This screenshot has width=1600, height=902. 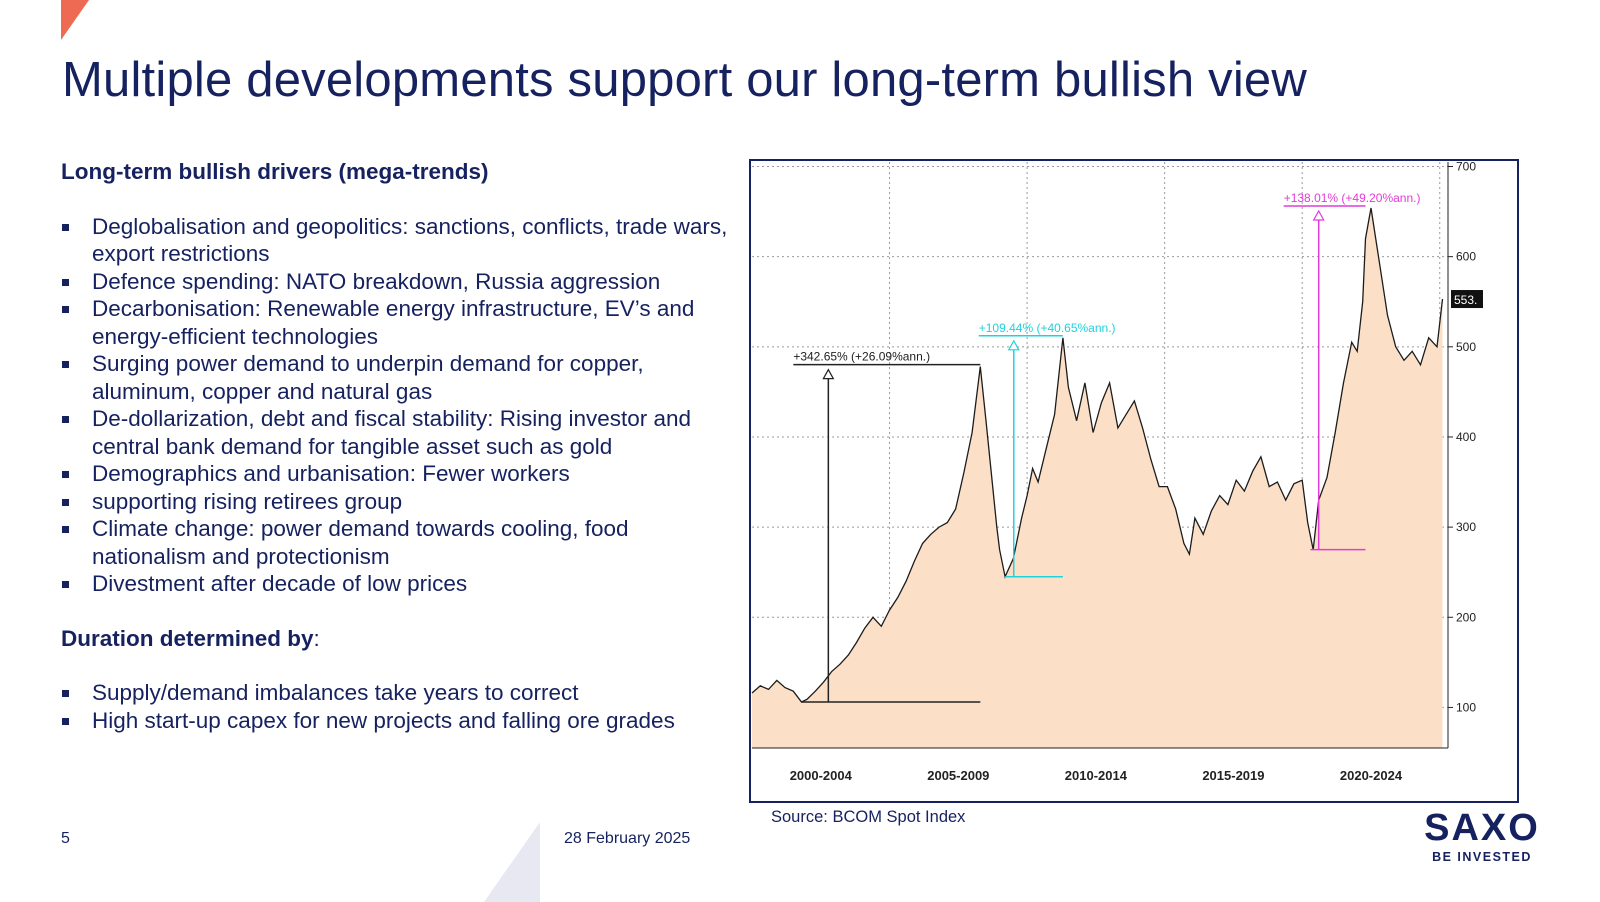 I want to click on y-tick-label: 500, so click(x=1466, y=347).